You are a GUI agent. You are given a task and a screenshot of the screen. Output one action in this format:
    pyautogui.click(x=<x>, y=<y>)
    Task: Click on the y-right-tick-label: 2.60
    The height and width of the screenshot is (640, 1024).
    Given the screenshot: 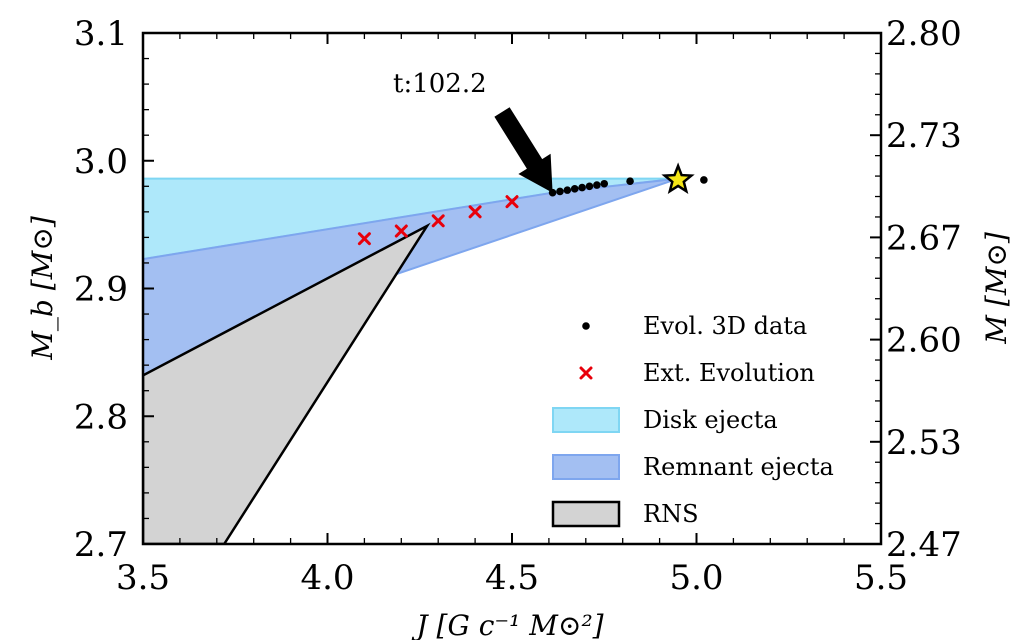 What is the action you would take?
    pyautogui.click(x=924, y=341)
    